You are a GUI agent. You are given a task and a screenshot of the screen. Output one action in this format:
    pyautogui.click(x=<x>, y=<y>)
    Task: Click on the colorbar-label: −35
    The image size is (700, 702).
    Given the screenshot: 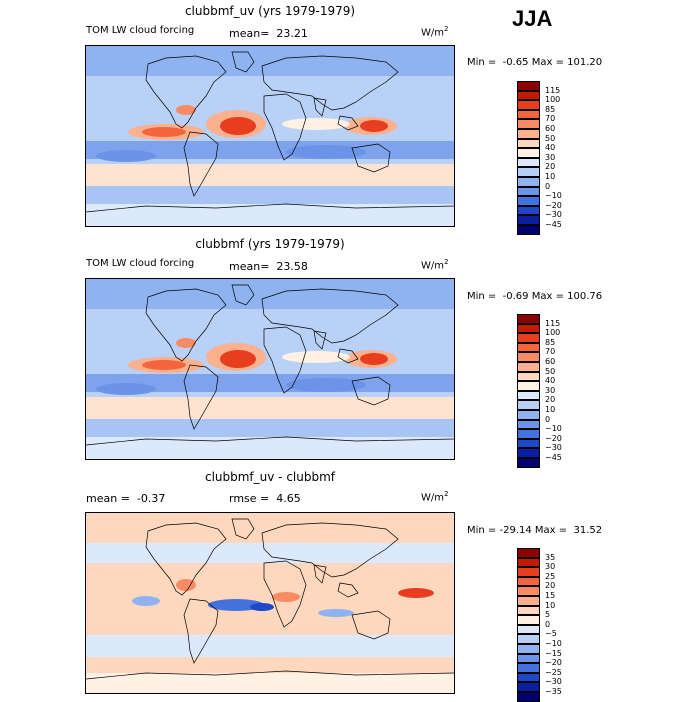 What is the action you would take?
    pyautogui.click(x=553, y=691)
    